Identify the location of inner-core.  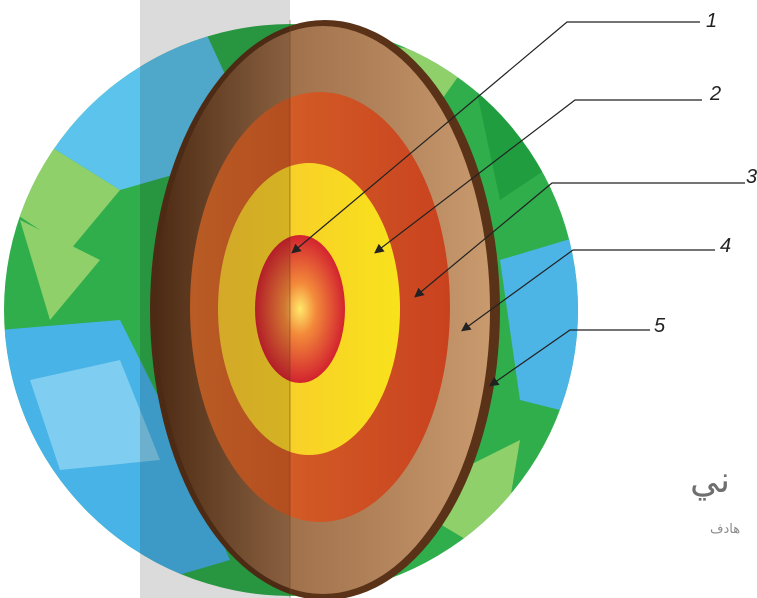
(300, 309).